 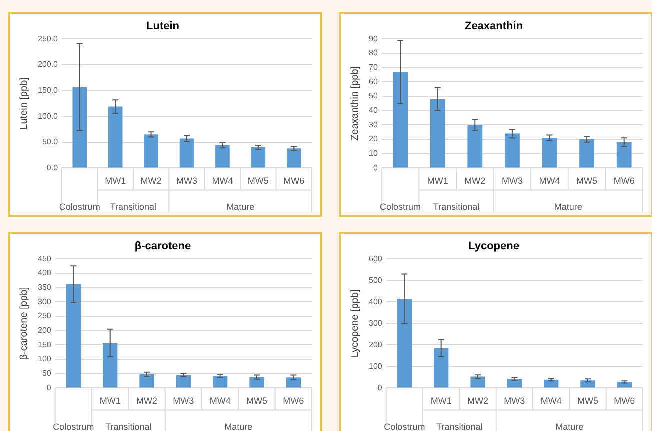 What do you see at coordinates (45, 259) in the screenshot?
I see `y-tick-label: 450` at bounding box center [45, 259].